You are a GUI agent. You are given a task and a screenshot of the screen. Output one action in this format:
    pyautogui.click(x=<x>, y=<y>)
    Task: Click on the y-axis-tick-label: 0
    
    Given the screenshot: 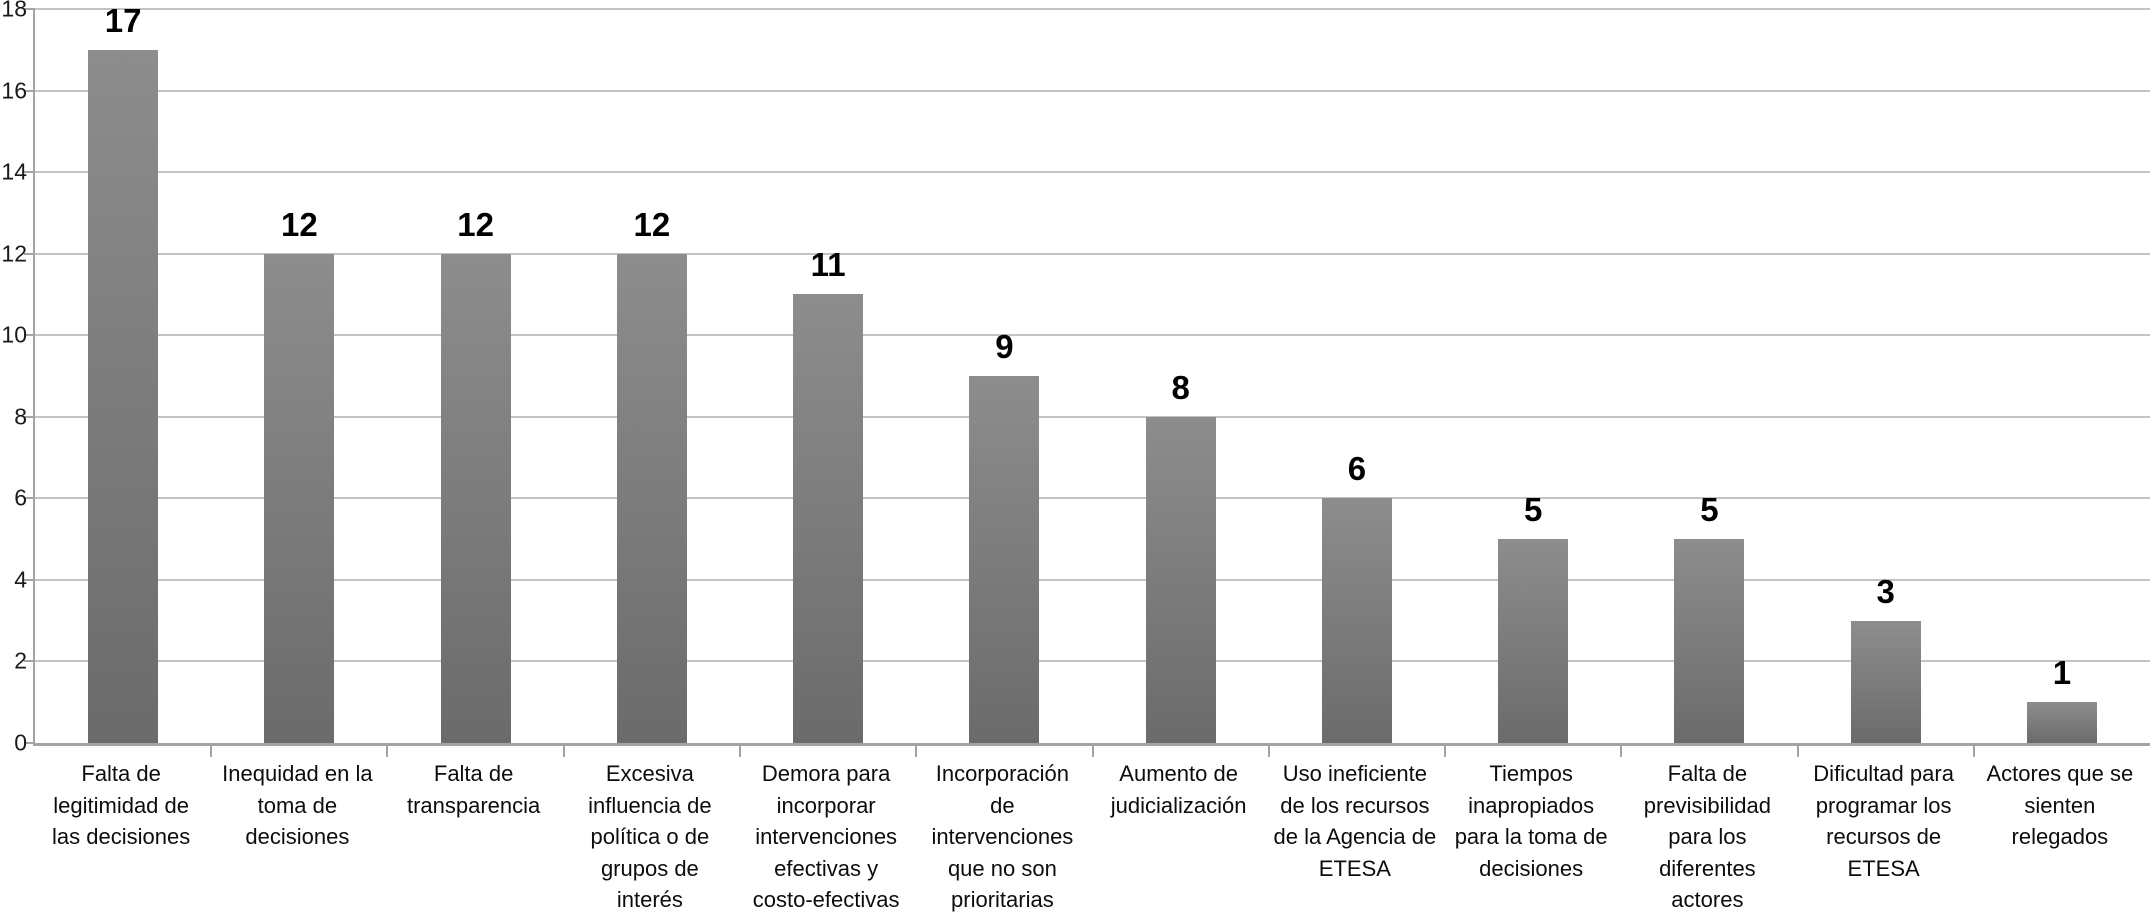 What is the action you would take?
    pyautogui.click(x=20, y=742)
    